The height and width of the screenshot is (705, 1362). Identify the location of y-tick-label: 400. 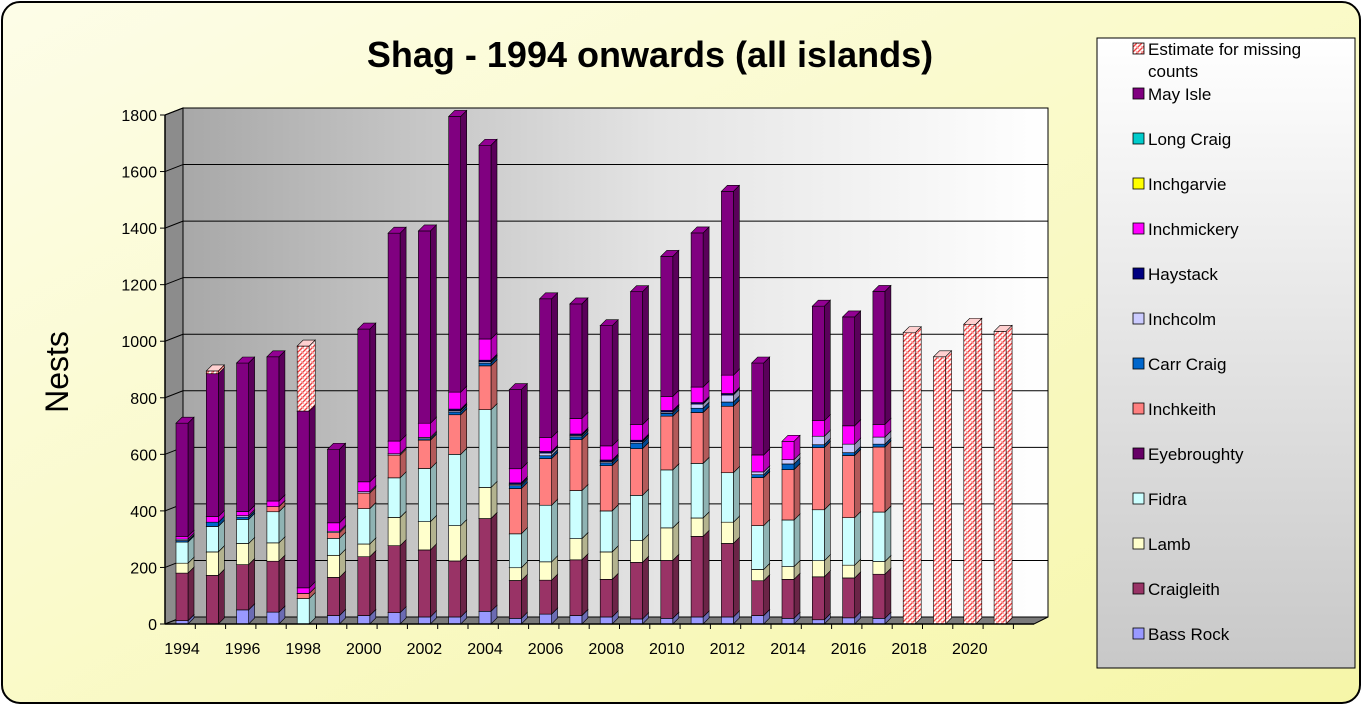
(143, 512).